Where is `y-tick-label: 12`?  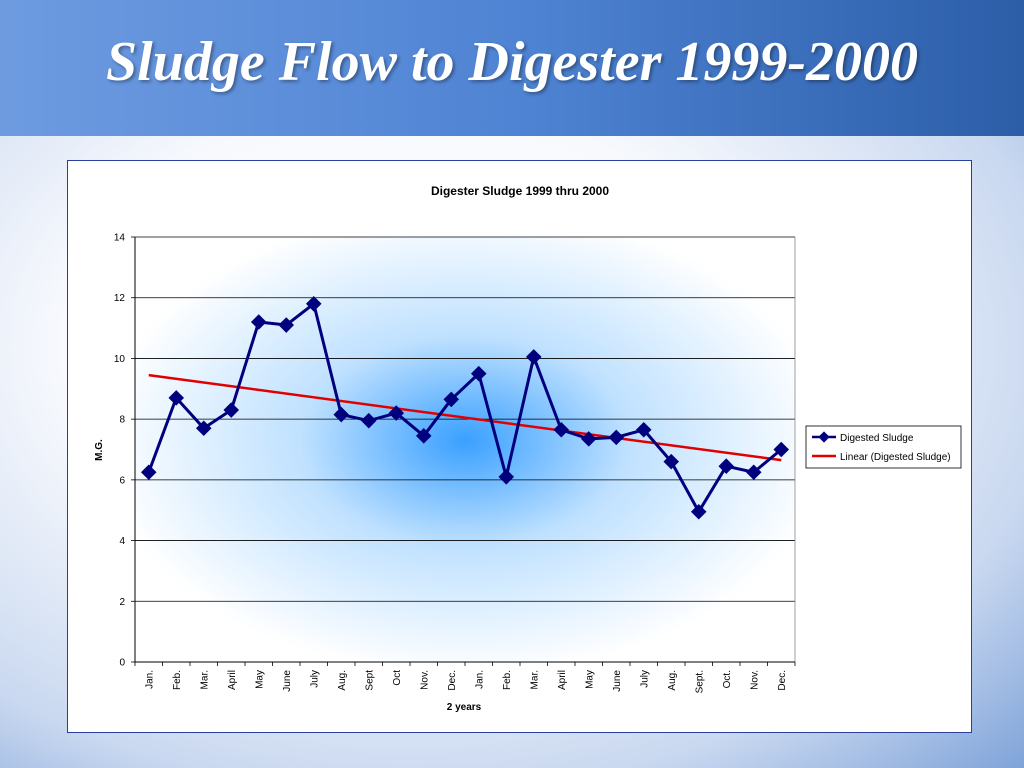
y-tick-label: 12 is located at coordinates (120, 298).